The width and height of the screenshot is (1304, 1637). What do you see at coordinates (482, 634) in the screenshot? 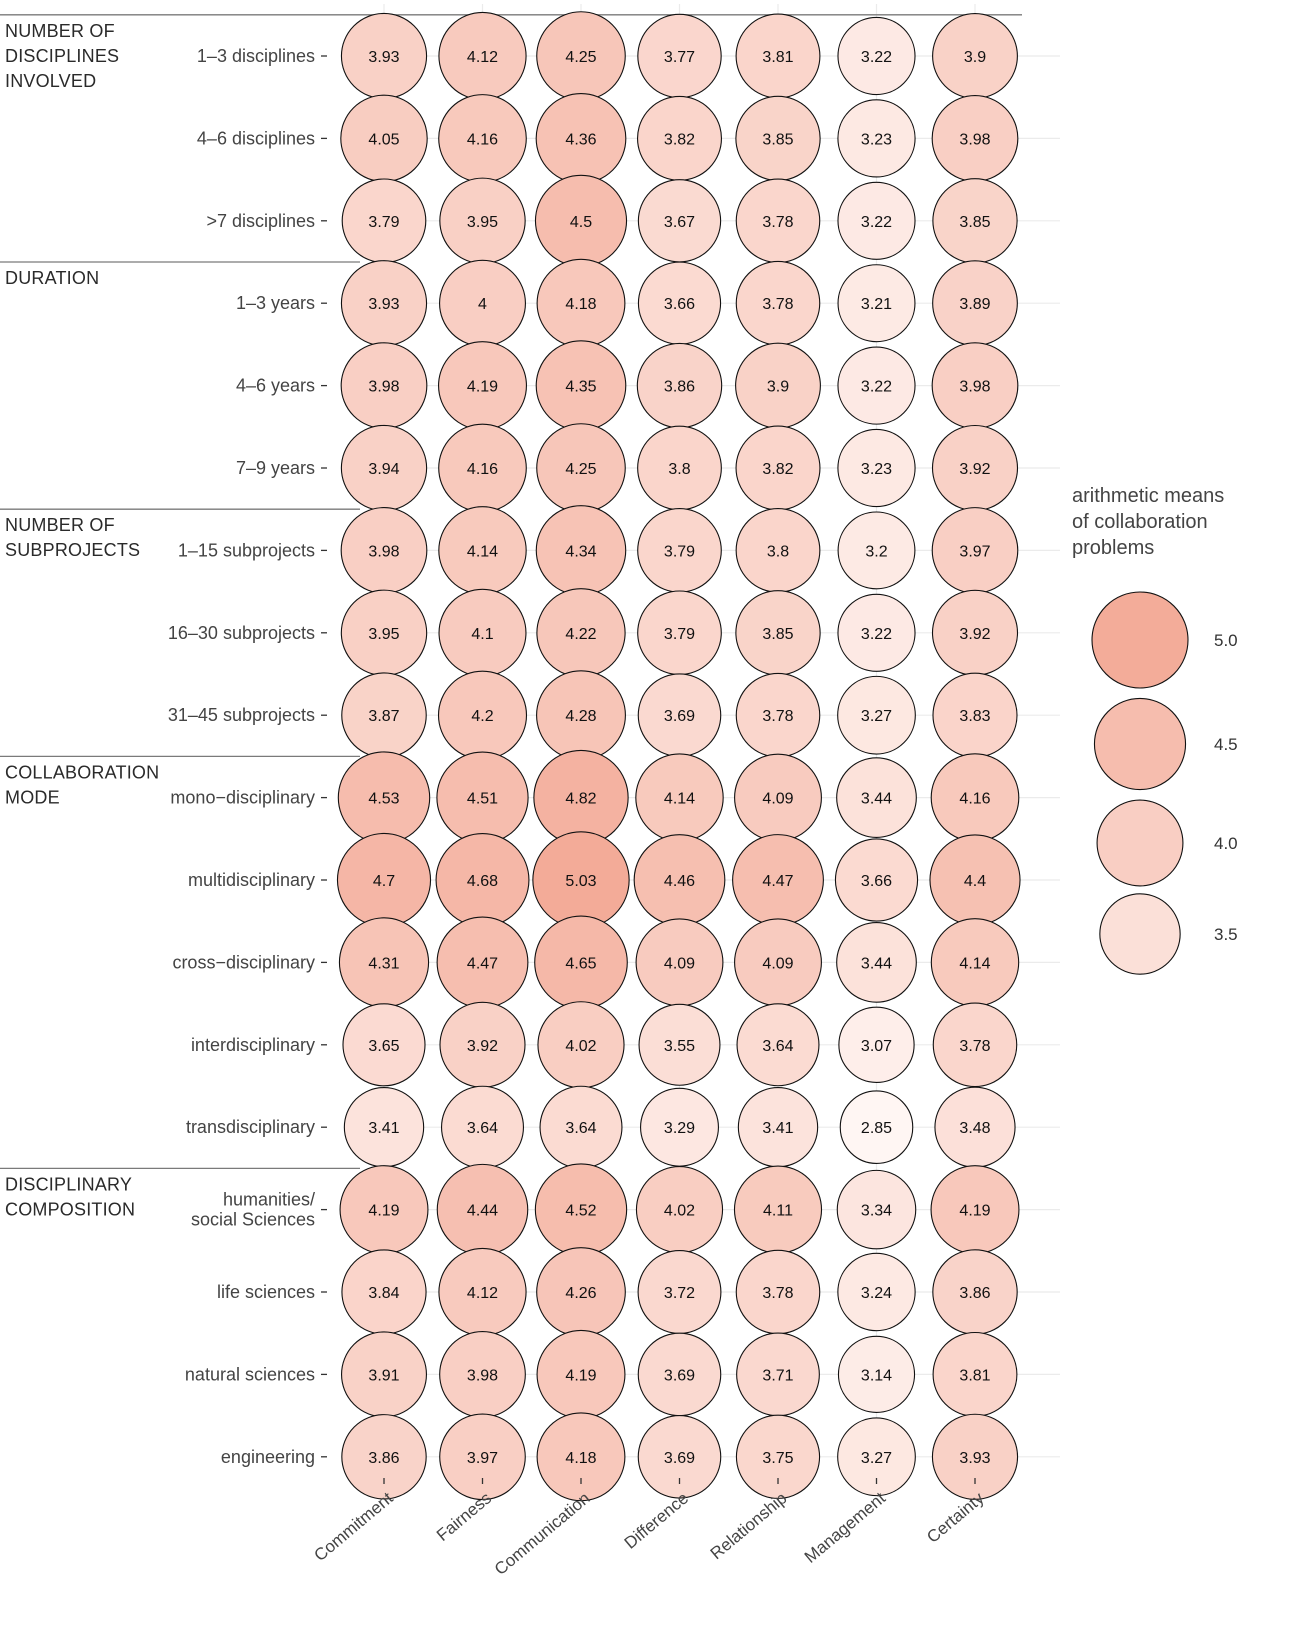
I see `bubble-value-label: 4.1` at bounding box center [482, 634].